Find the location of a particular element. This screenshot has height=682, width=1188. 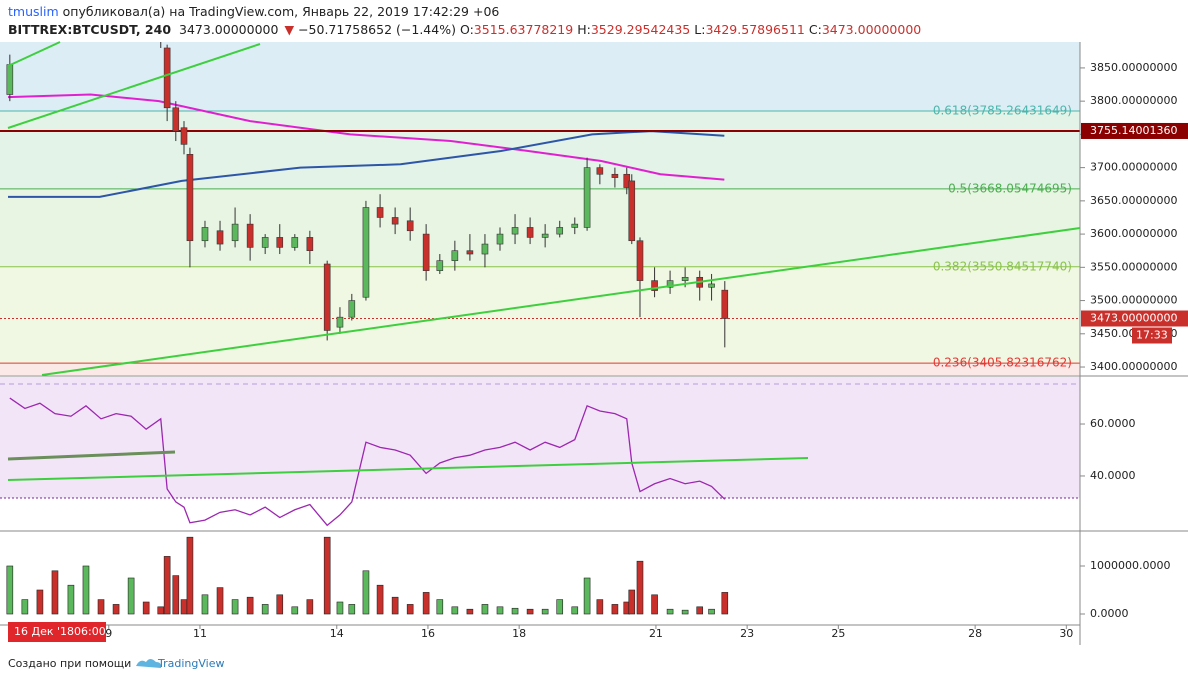

y-tick-label: 3800.00000000 is located at coordinates (1133, 100).